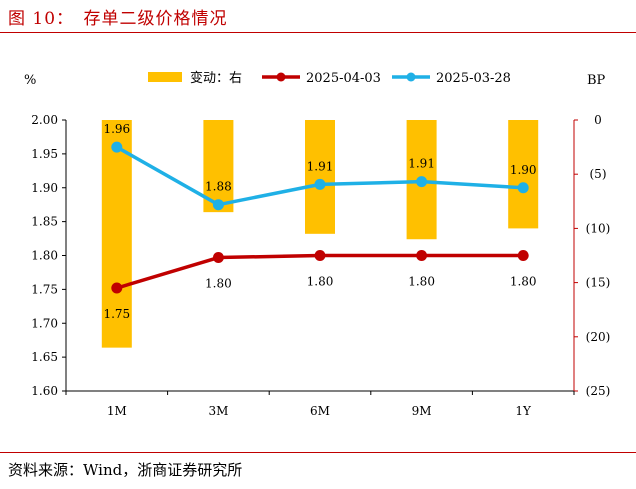 The image size is (636, 489). Describe the element at coordinates (421, 282) in the screenshot. I see `data-label-2025-04-03-9M: 1.80` at that location.